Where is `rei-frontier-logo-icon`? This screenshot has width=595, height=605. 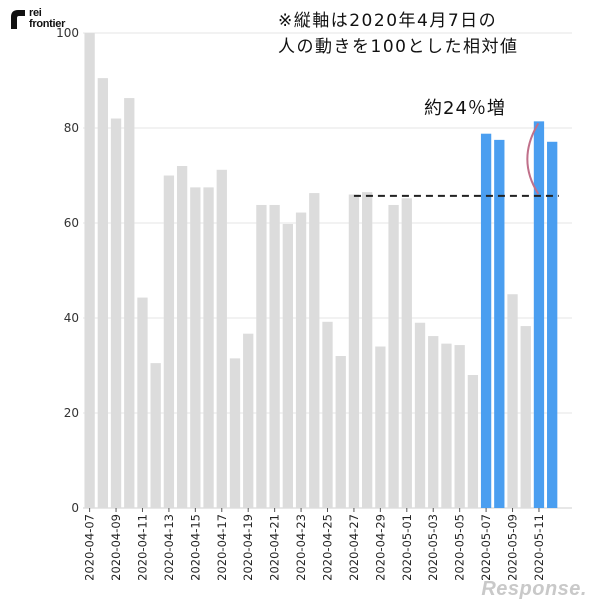
rei-frontier-logo-icon is located at coordinates (18, 19).